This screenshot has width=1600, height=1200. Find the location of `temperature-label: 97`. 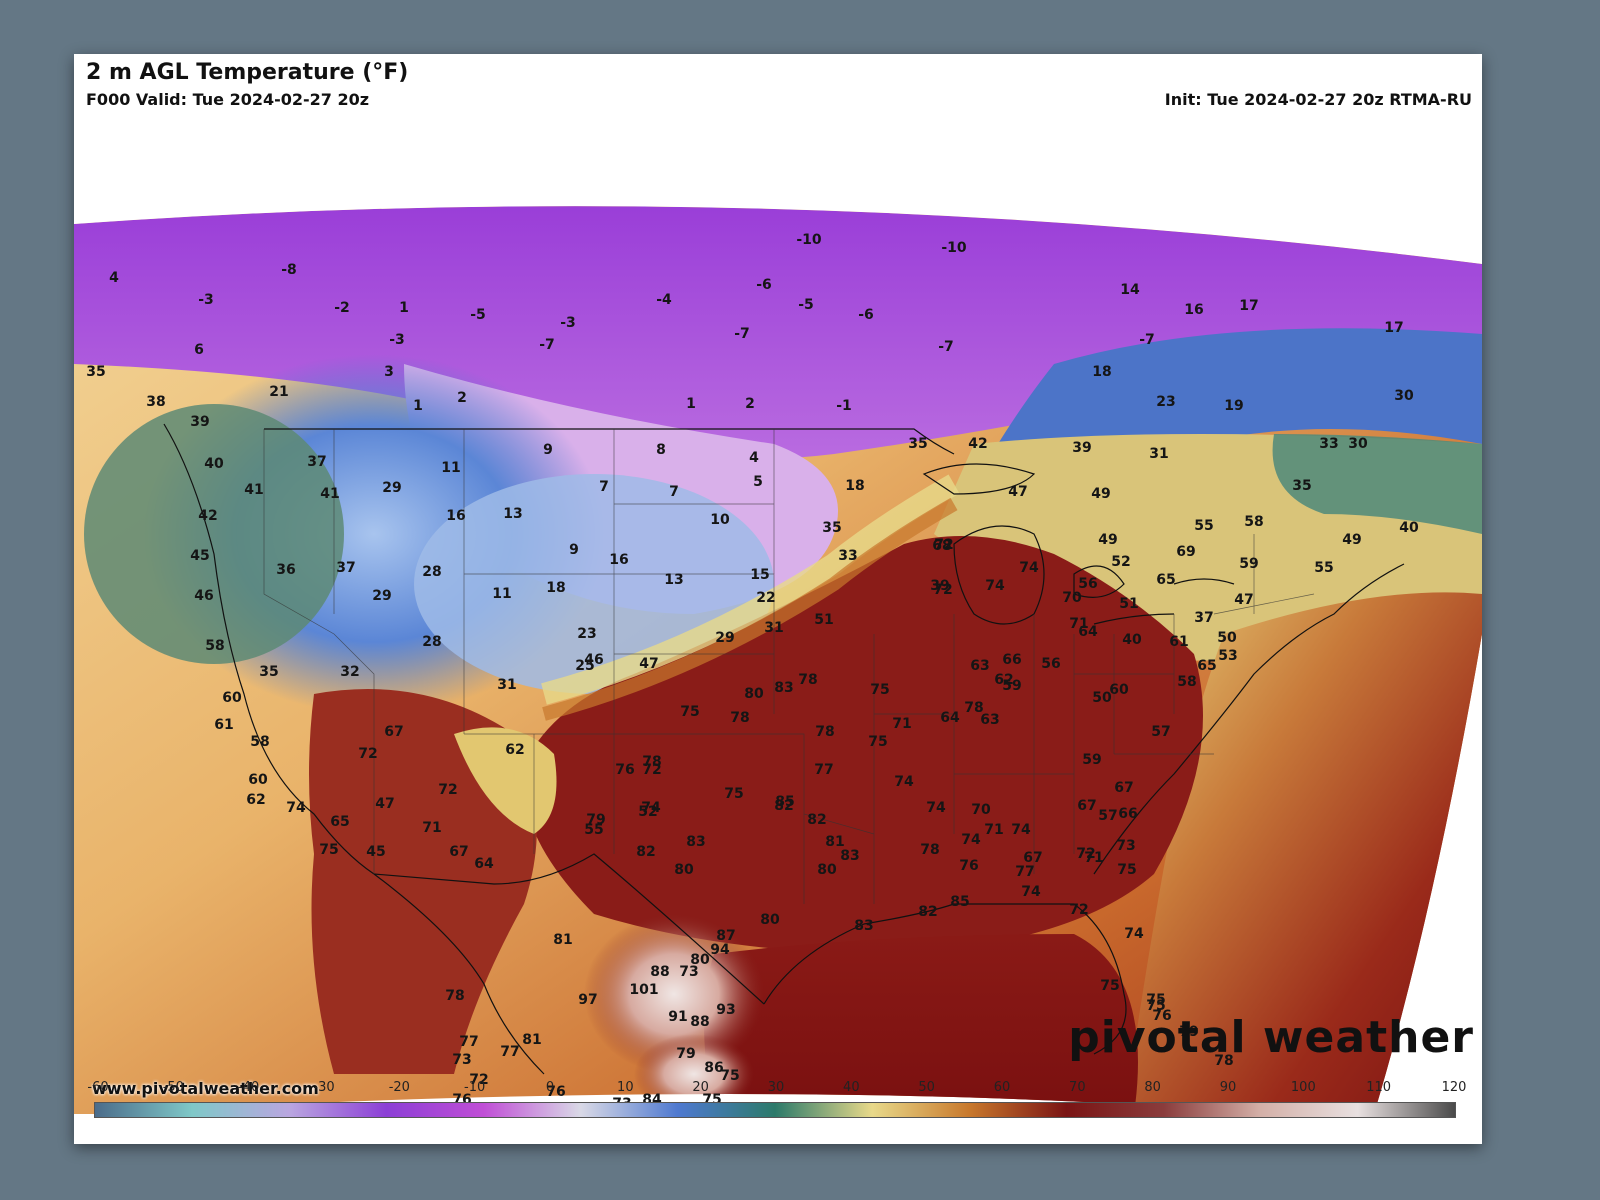

temperature-label: 97 is located at coordinates (587, 1000).